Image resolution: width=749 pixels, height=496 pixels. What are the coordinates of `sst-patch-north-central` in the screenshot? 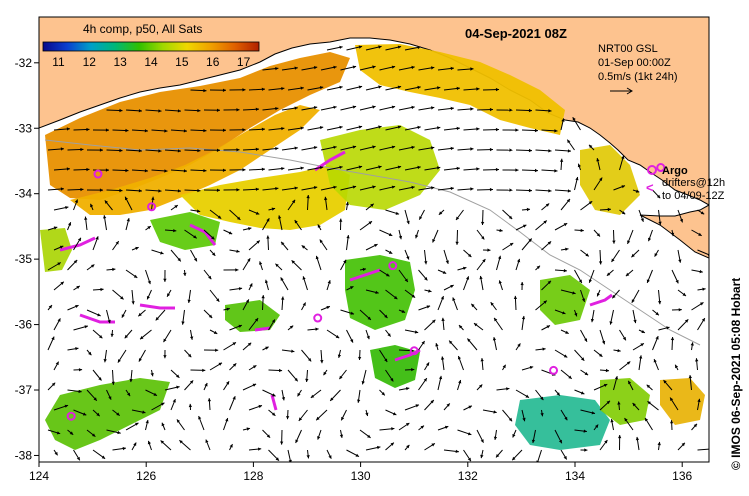 It's located at (460, 89).